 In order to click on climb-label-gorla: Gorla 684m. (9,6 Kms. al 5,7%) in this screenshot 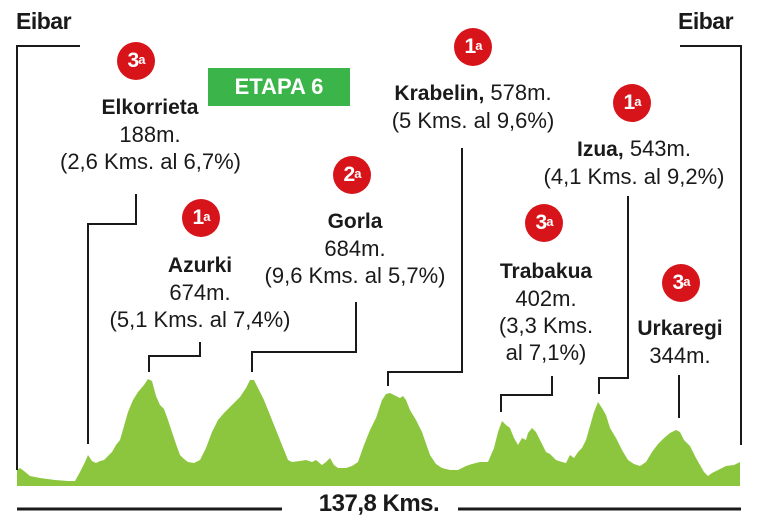, I will do `click(355, 249)`.